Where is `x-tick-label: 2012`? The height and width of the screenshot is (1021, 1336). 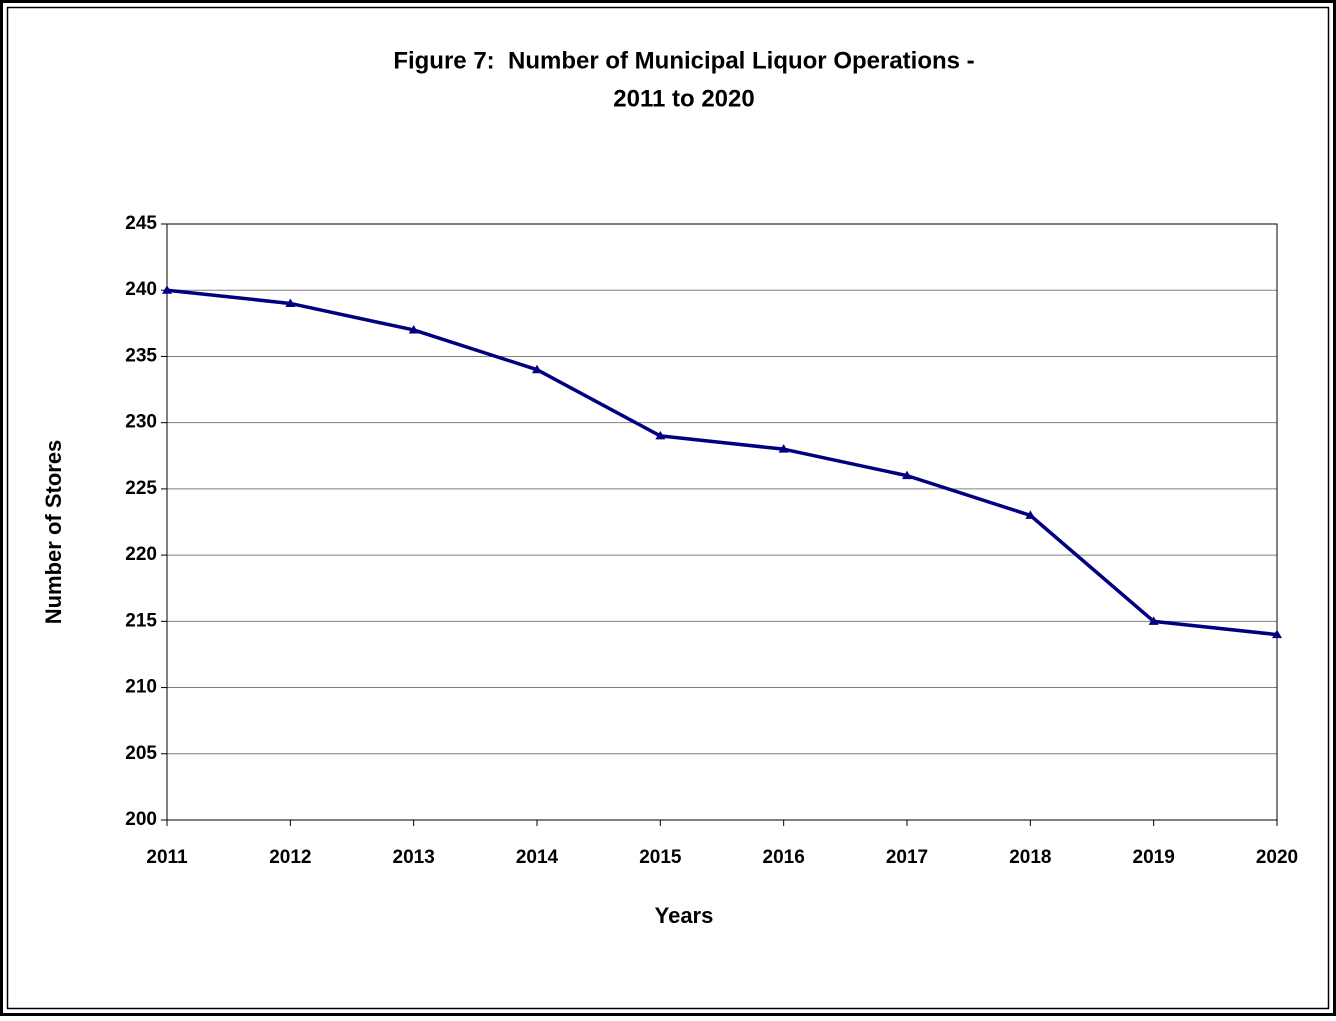 x-tick-label: 2012 is located at coordinates (290, 857).